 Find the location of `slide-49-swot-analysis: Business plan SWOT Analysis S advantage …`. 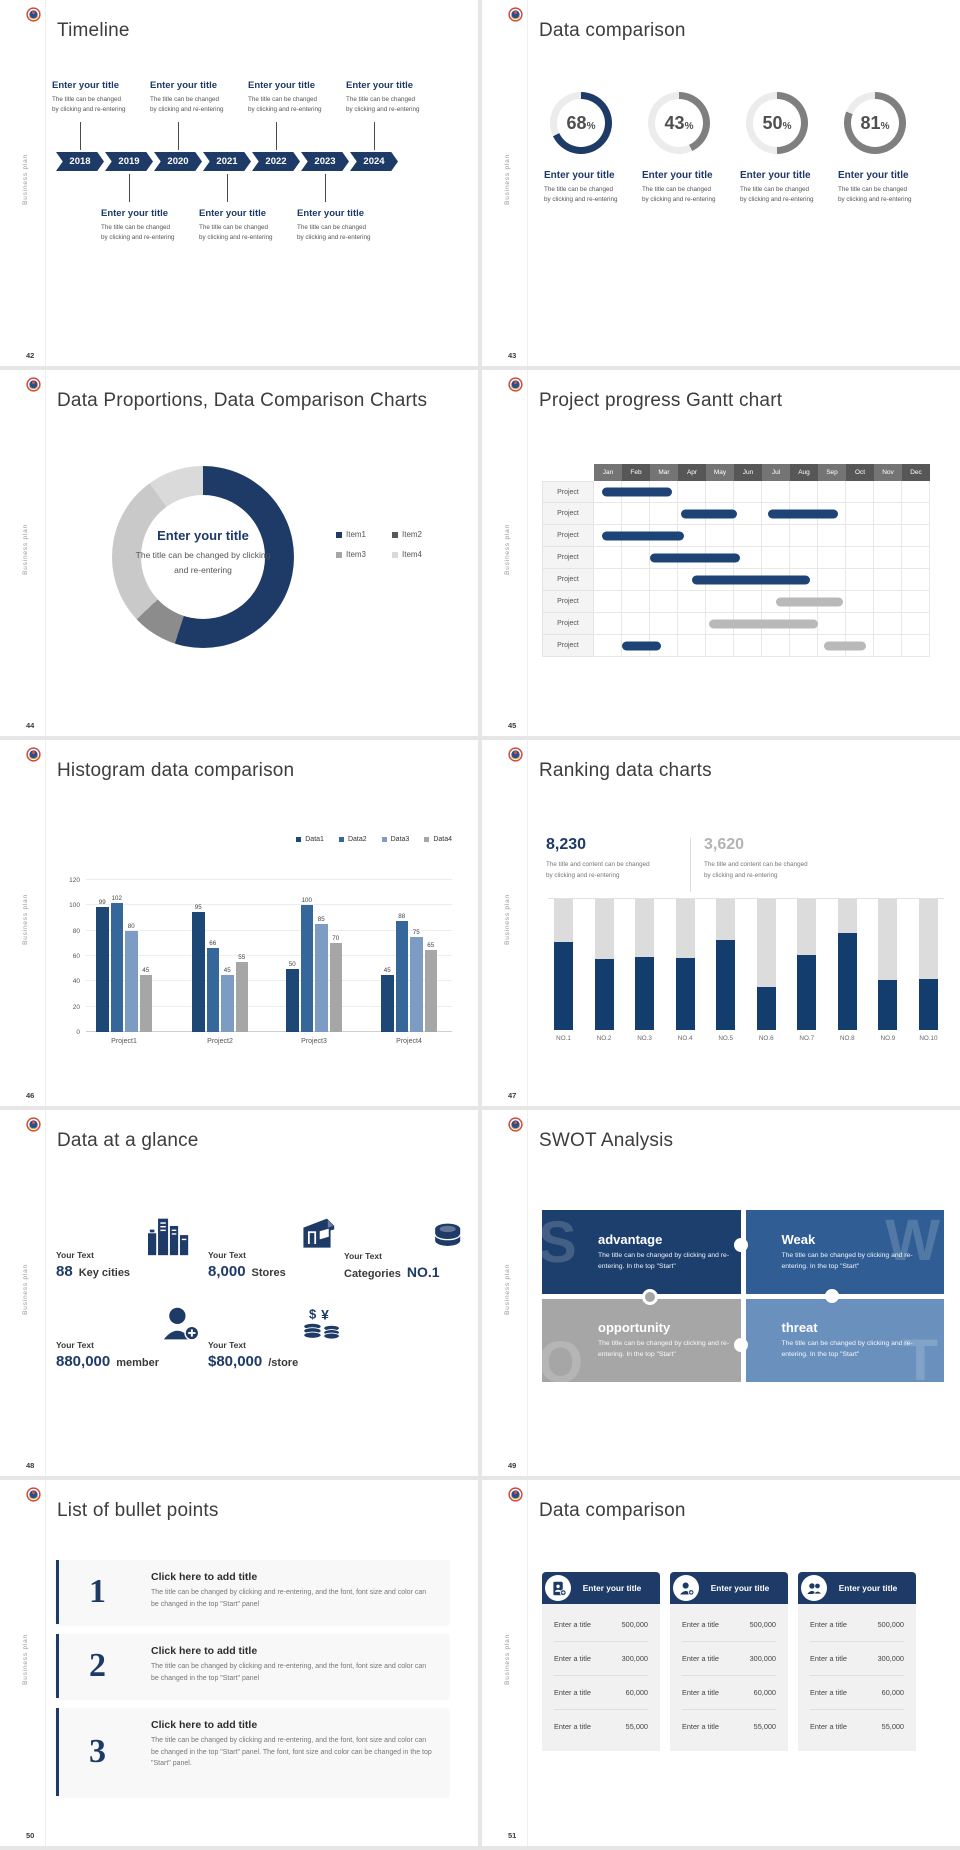

slide-49-swot-analysis: Business plan SWOT Analysis S advantage … is located at coordinates (721, 1293).